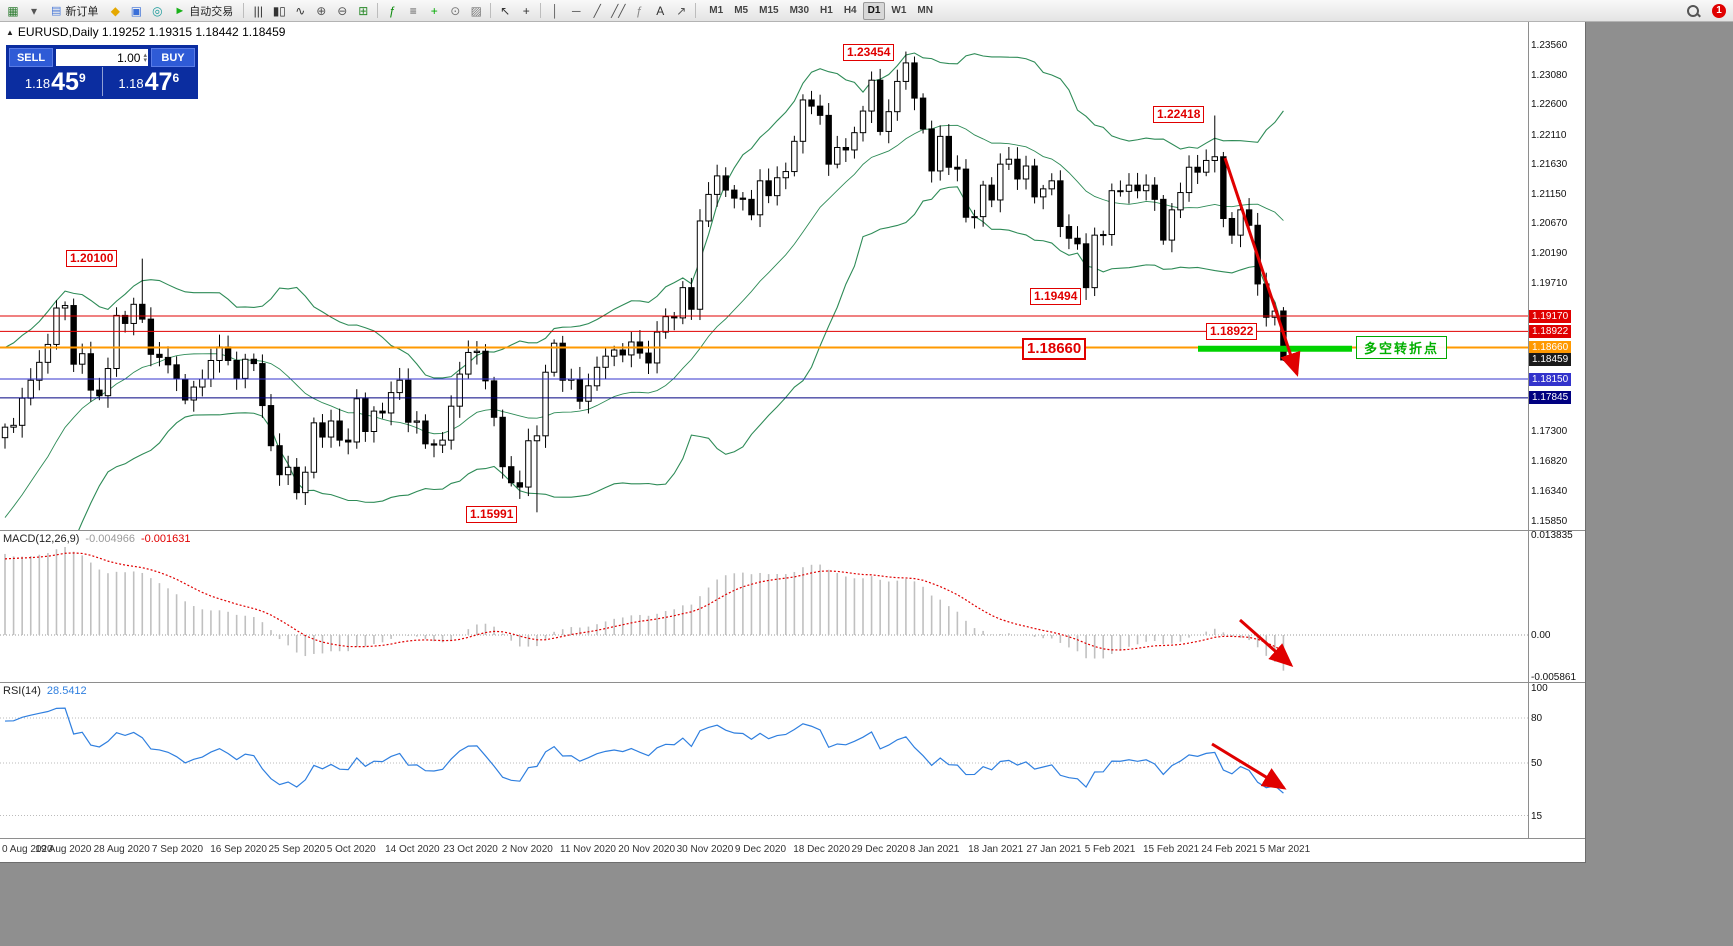  What do you see at coordinates (588, 849) in the screenshot?
I see `time-label: 11 Nov 2020` at bounding box center [588, 849].